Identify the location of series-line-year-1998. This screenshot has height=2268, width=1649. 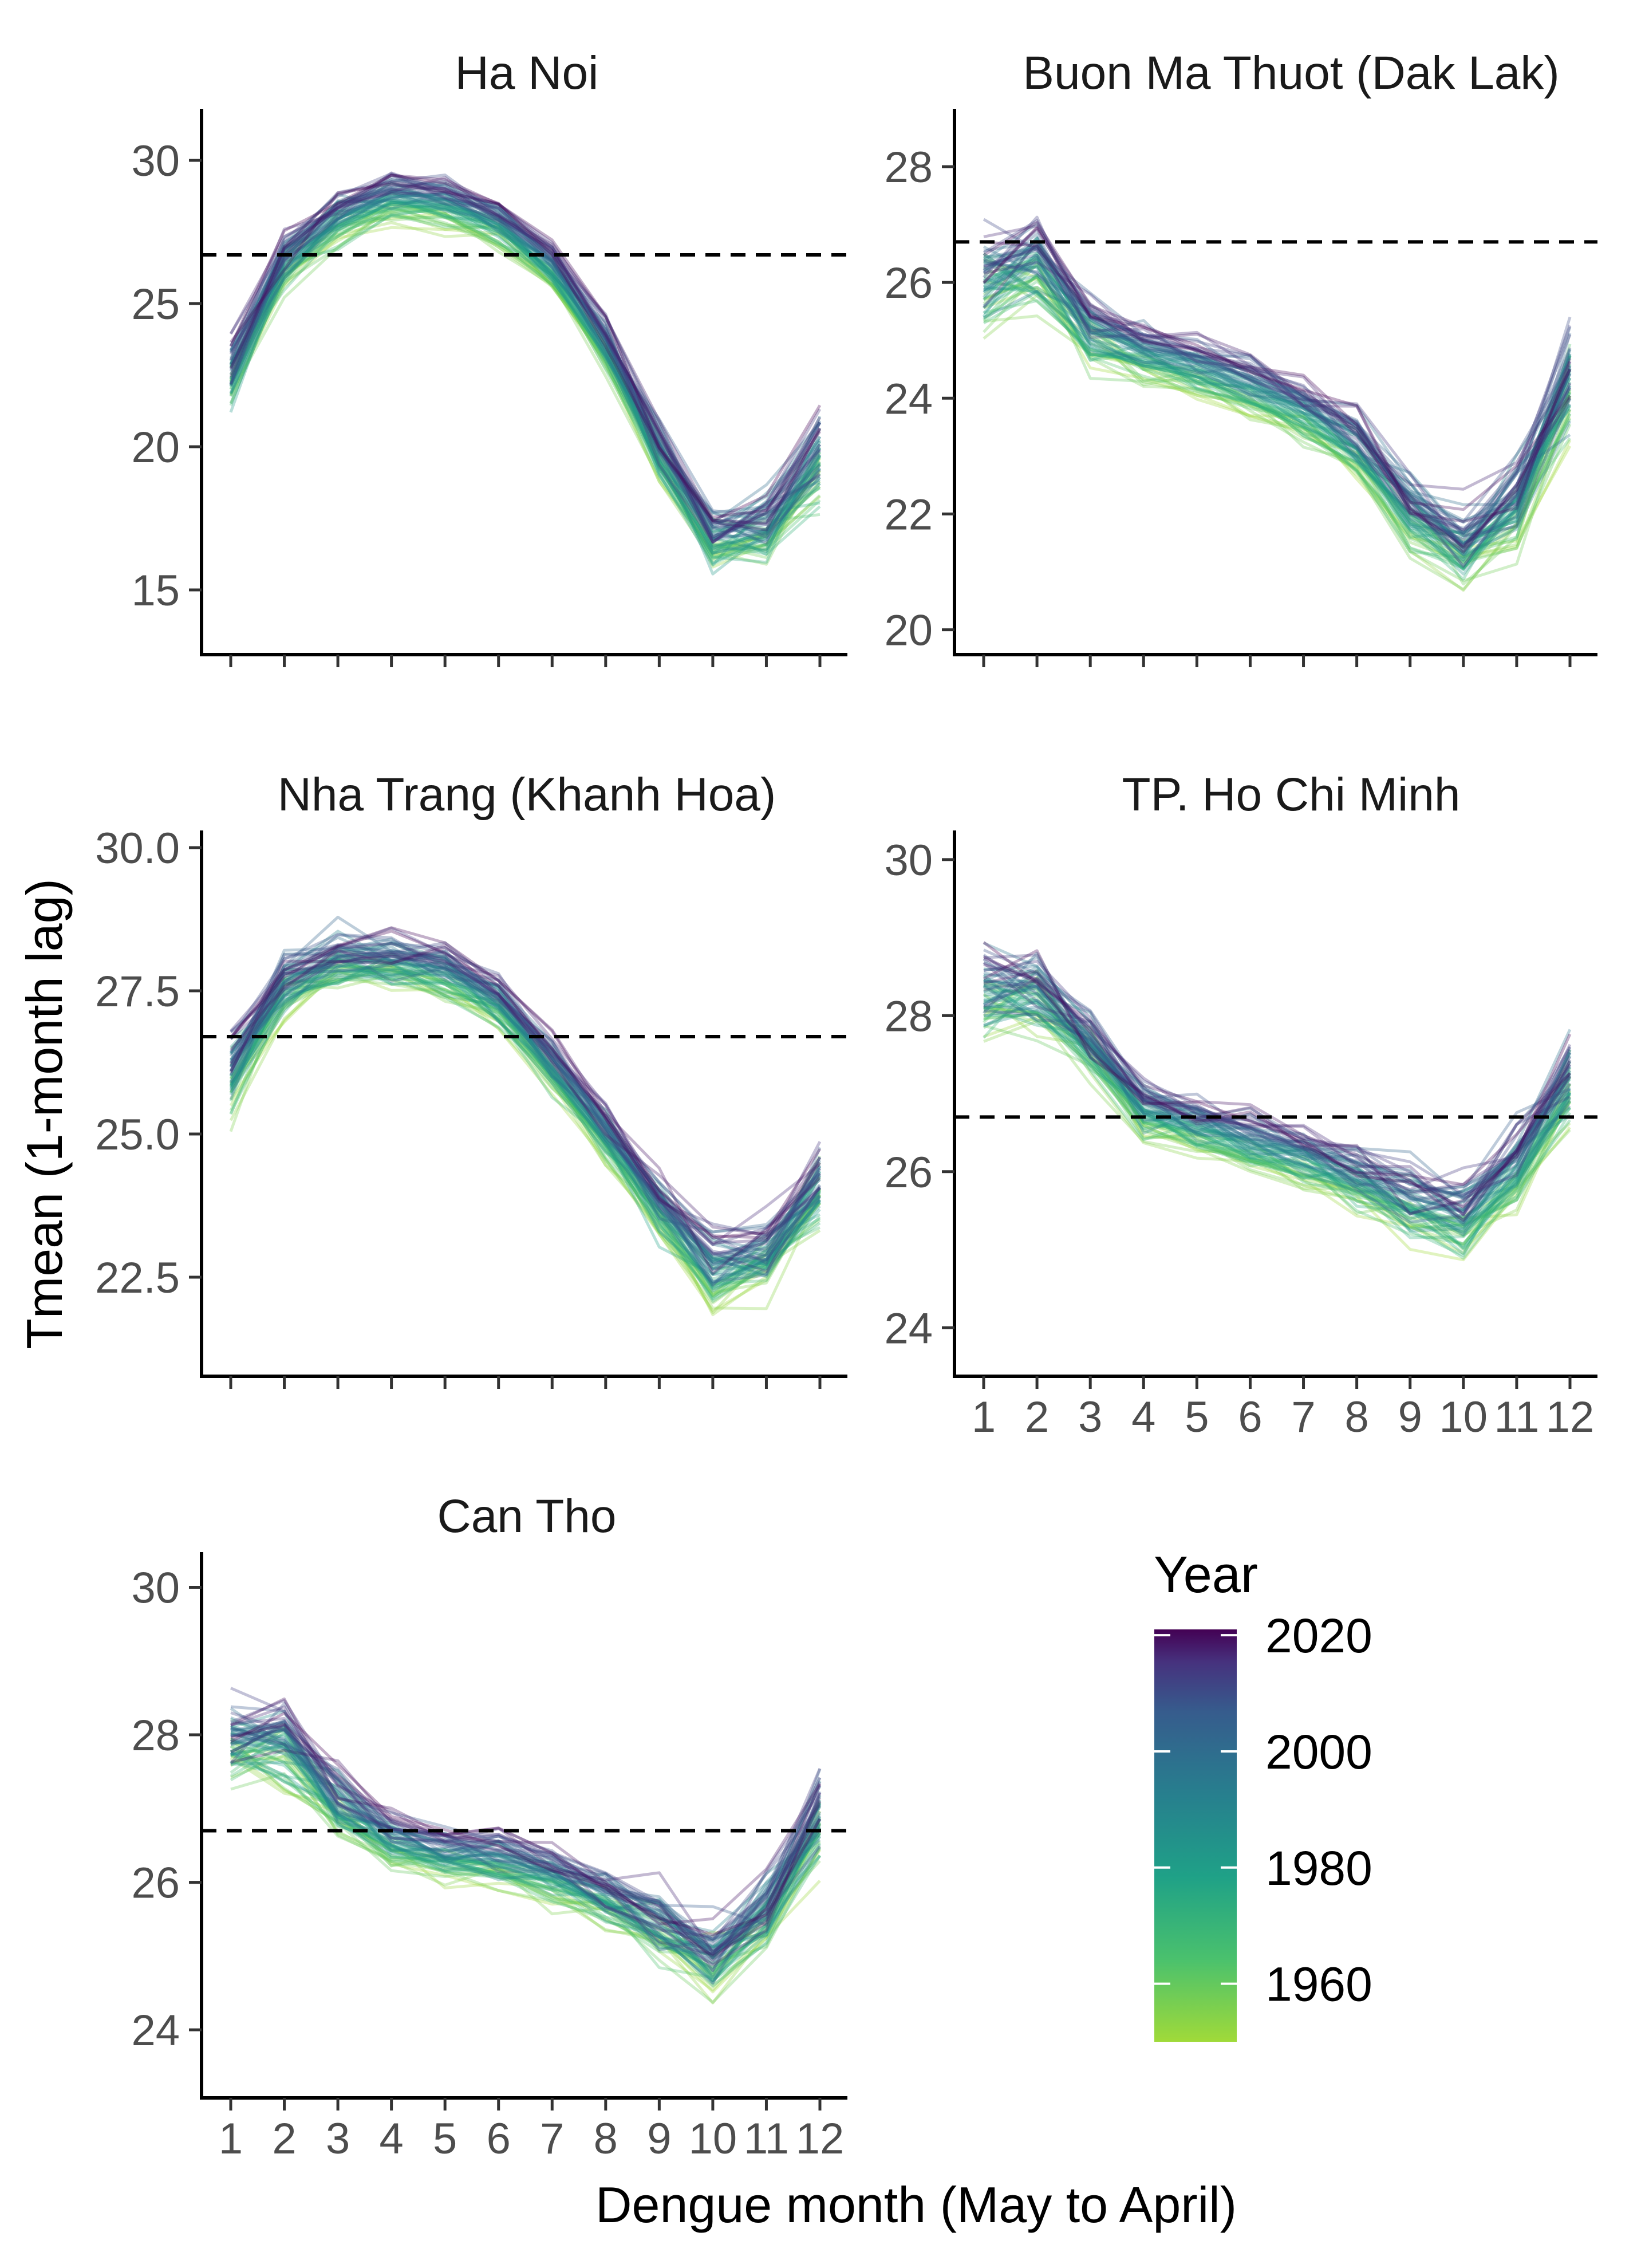
(525, 1101).